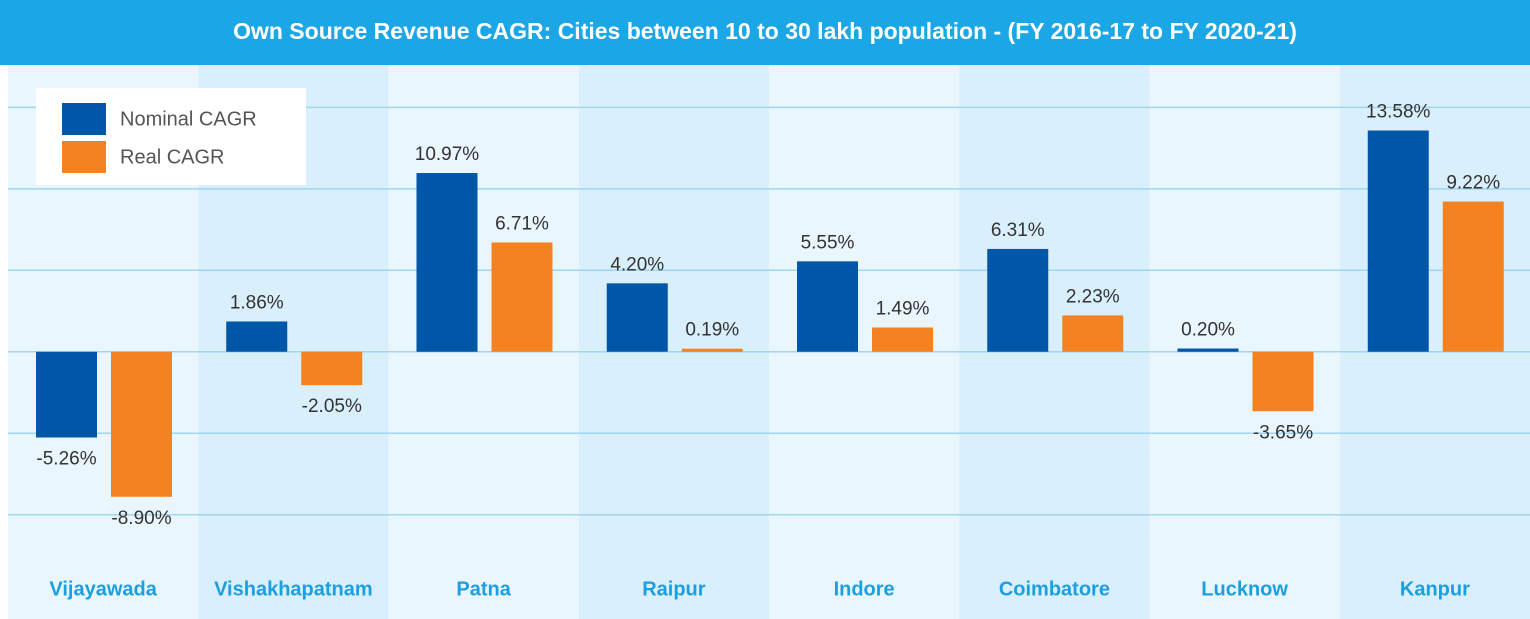 This screenshot has width=1530, height=619. What do you see at coordinates (1283, 432) in the screenshot?
I see `data-label: -3.65%` at bounding box center [1283, 432].